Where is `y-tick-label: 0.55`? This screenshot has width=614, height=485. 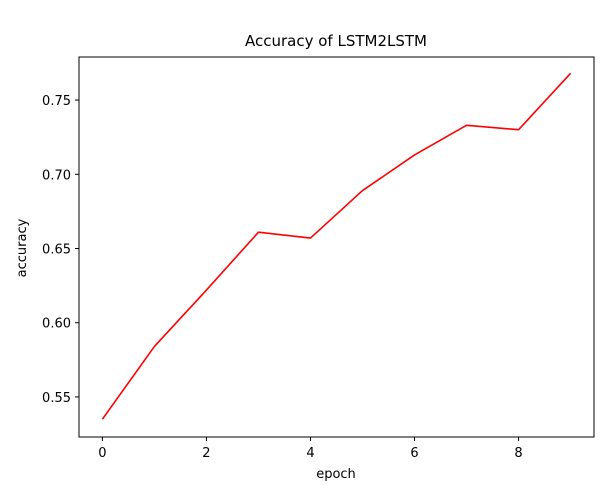 y-tick-label: 0.55 is located at coordinates (56, 398).